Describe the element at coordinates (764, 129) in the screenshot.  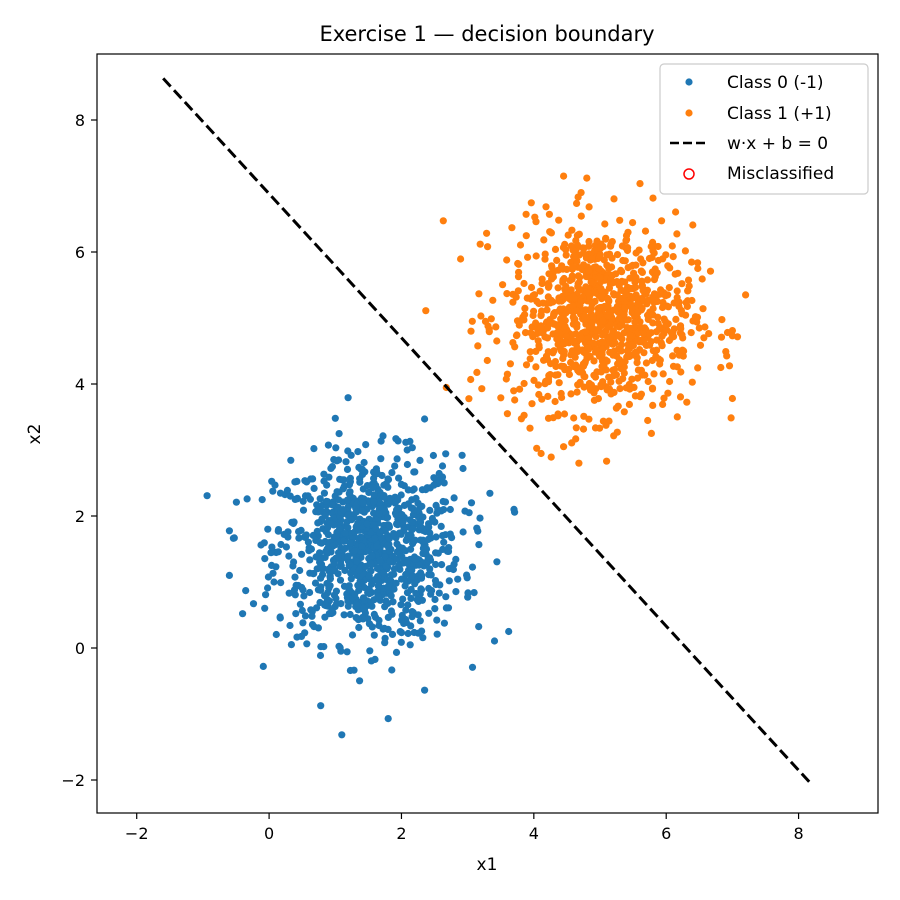
I see `legend-box` at that location.